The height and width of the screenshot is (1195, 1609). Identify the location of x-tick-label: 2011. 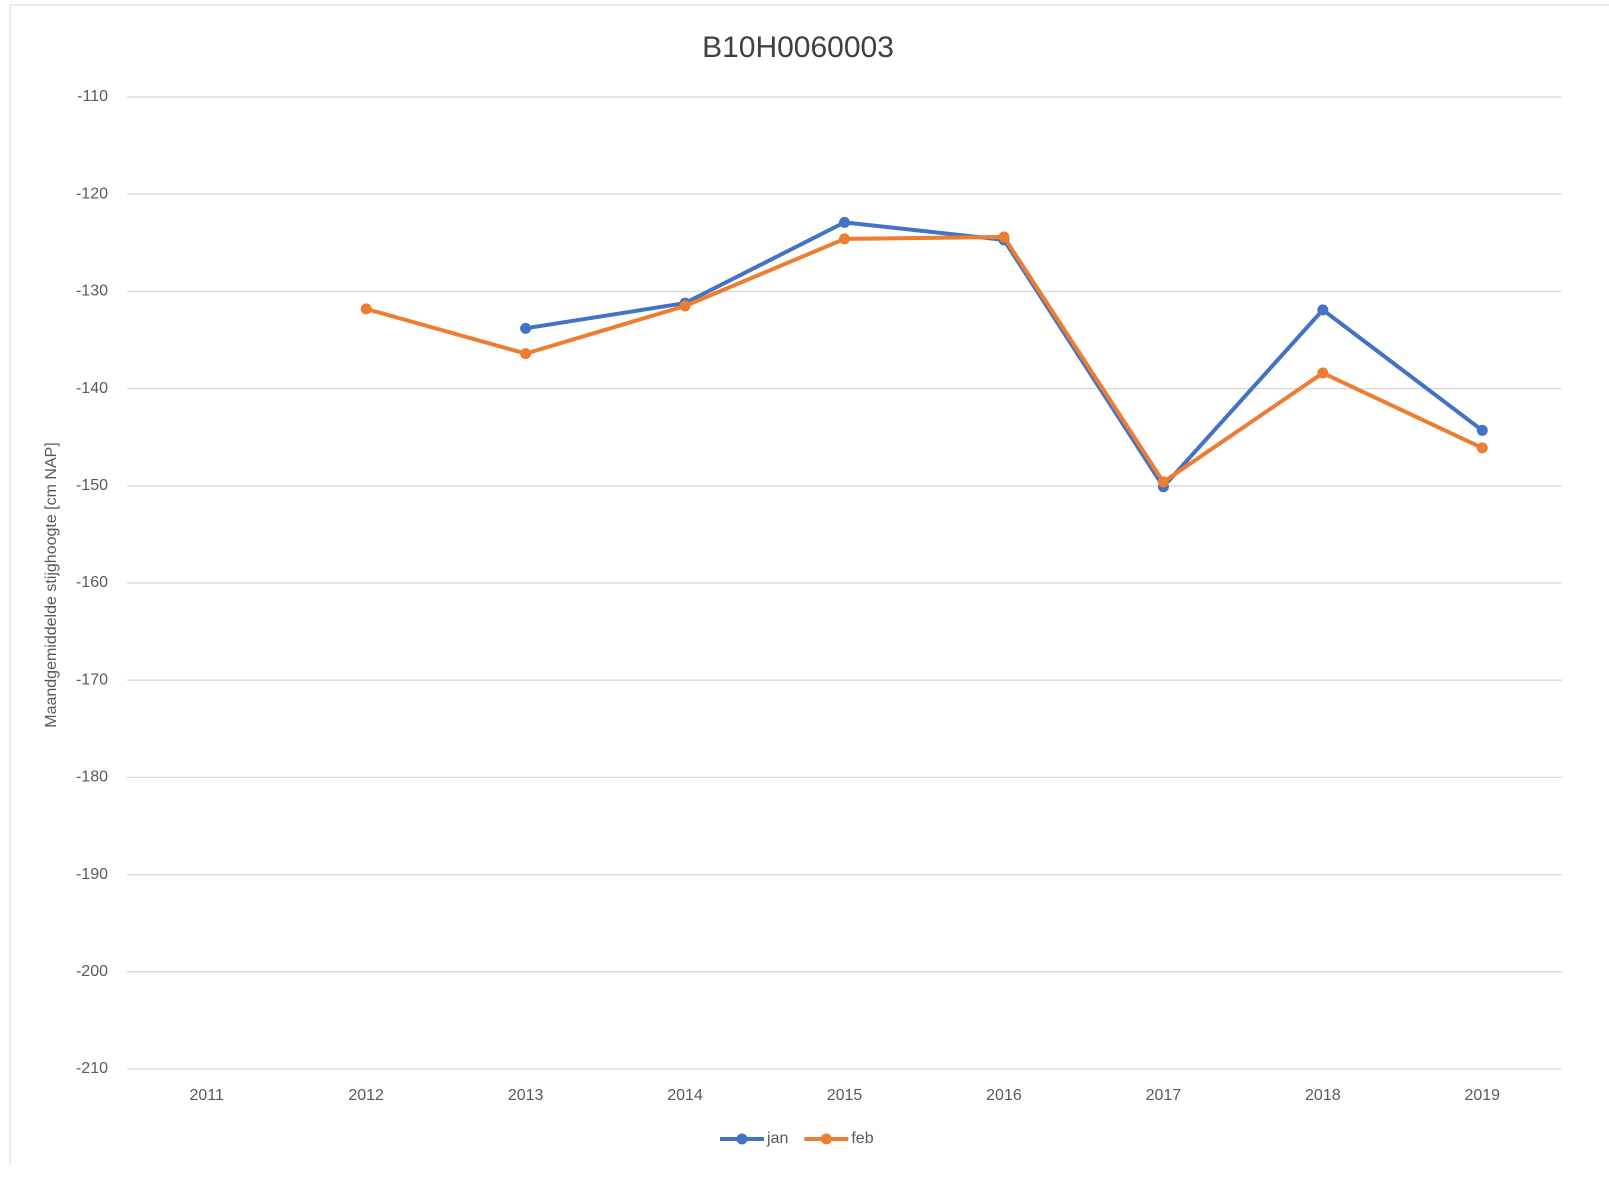
(207, 1095).